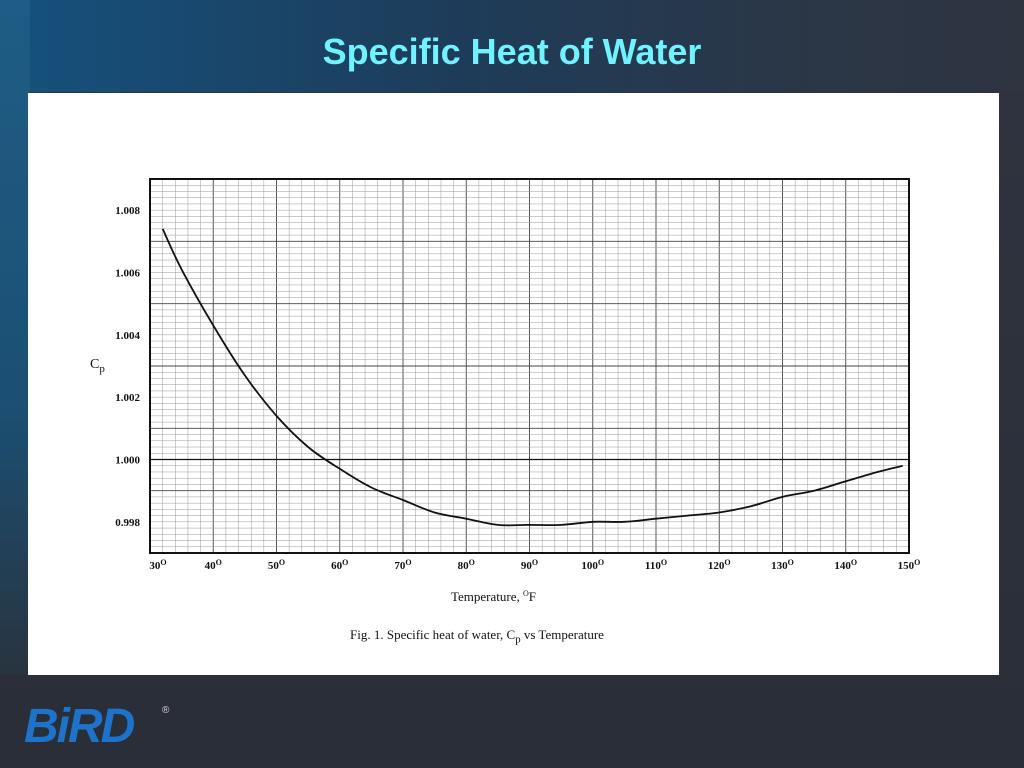  I want to click on caption-suffix: vs Temperature, so click(562, 634).